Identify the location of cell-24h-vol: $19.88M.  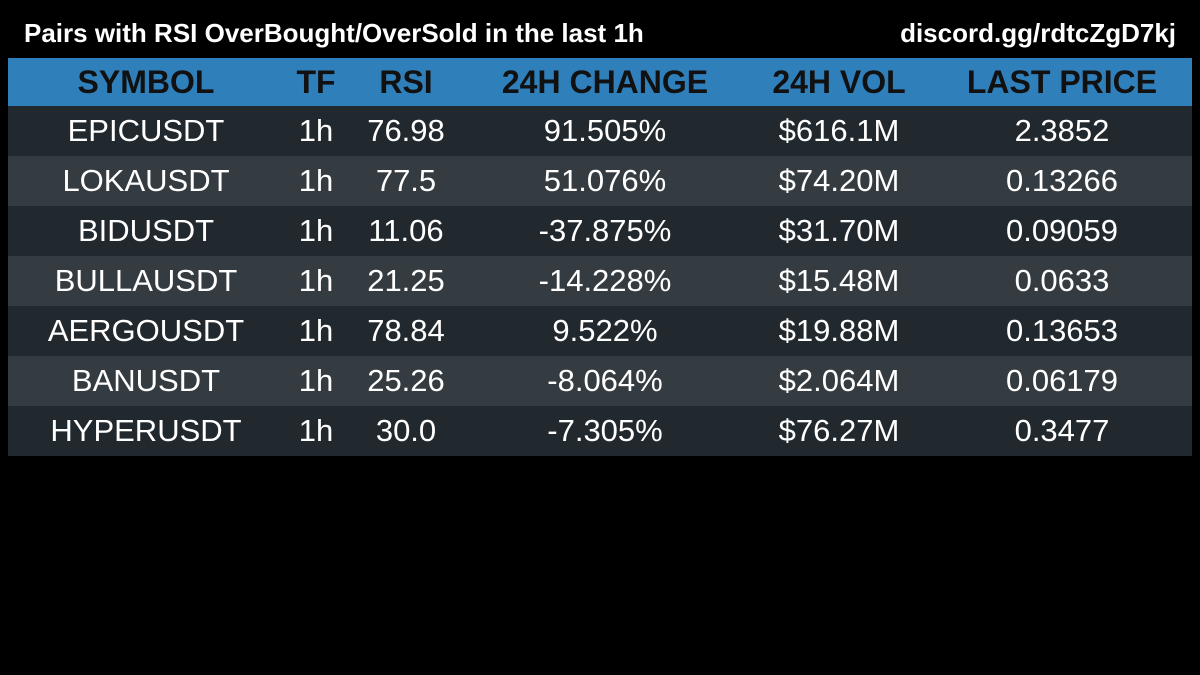
(839, 330).